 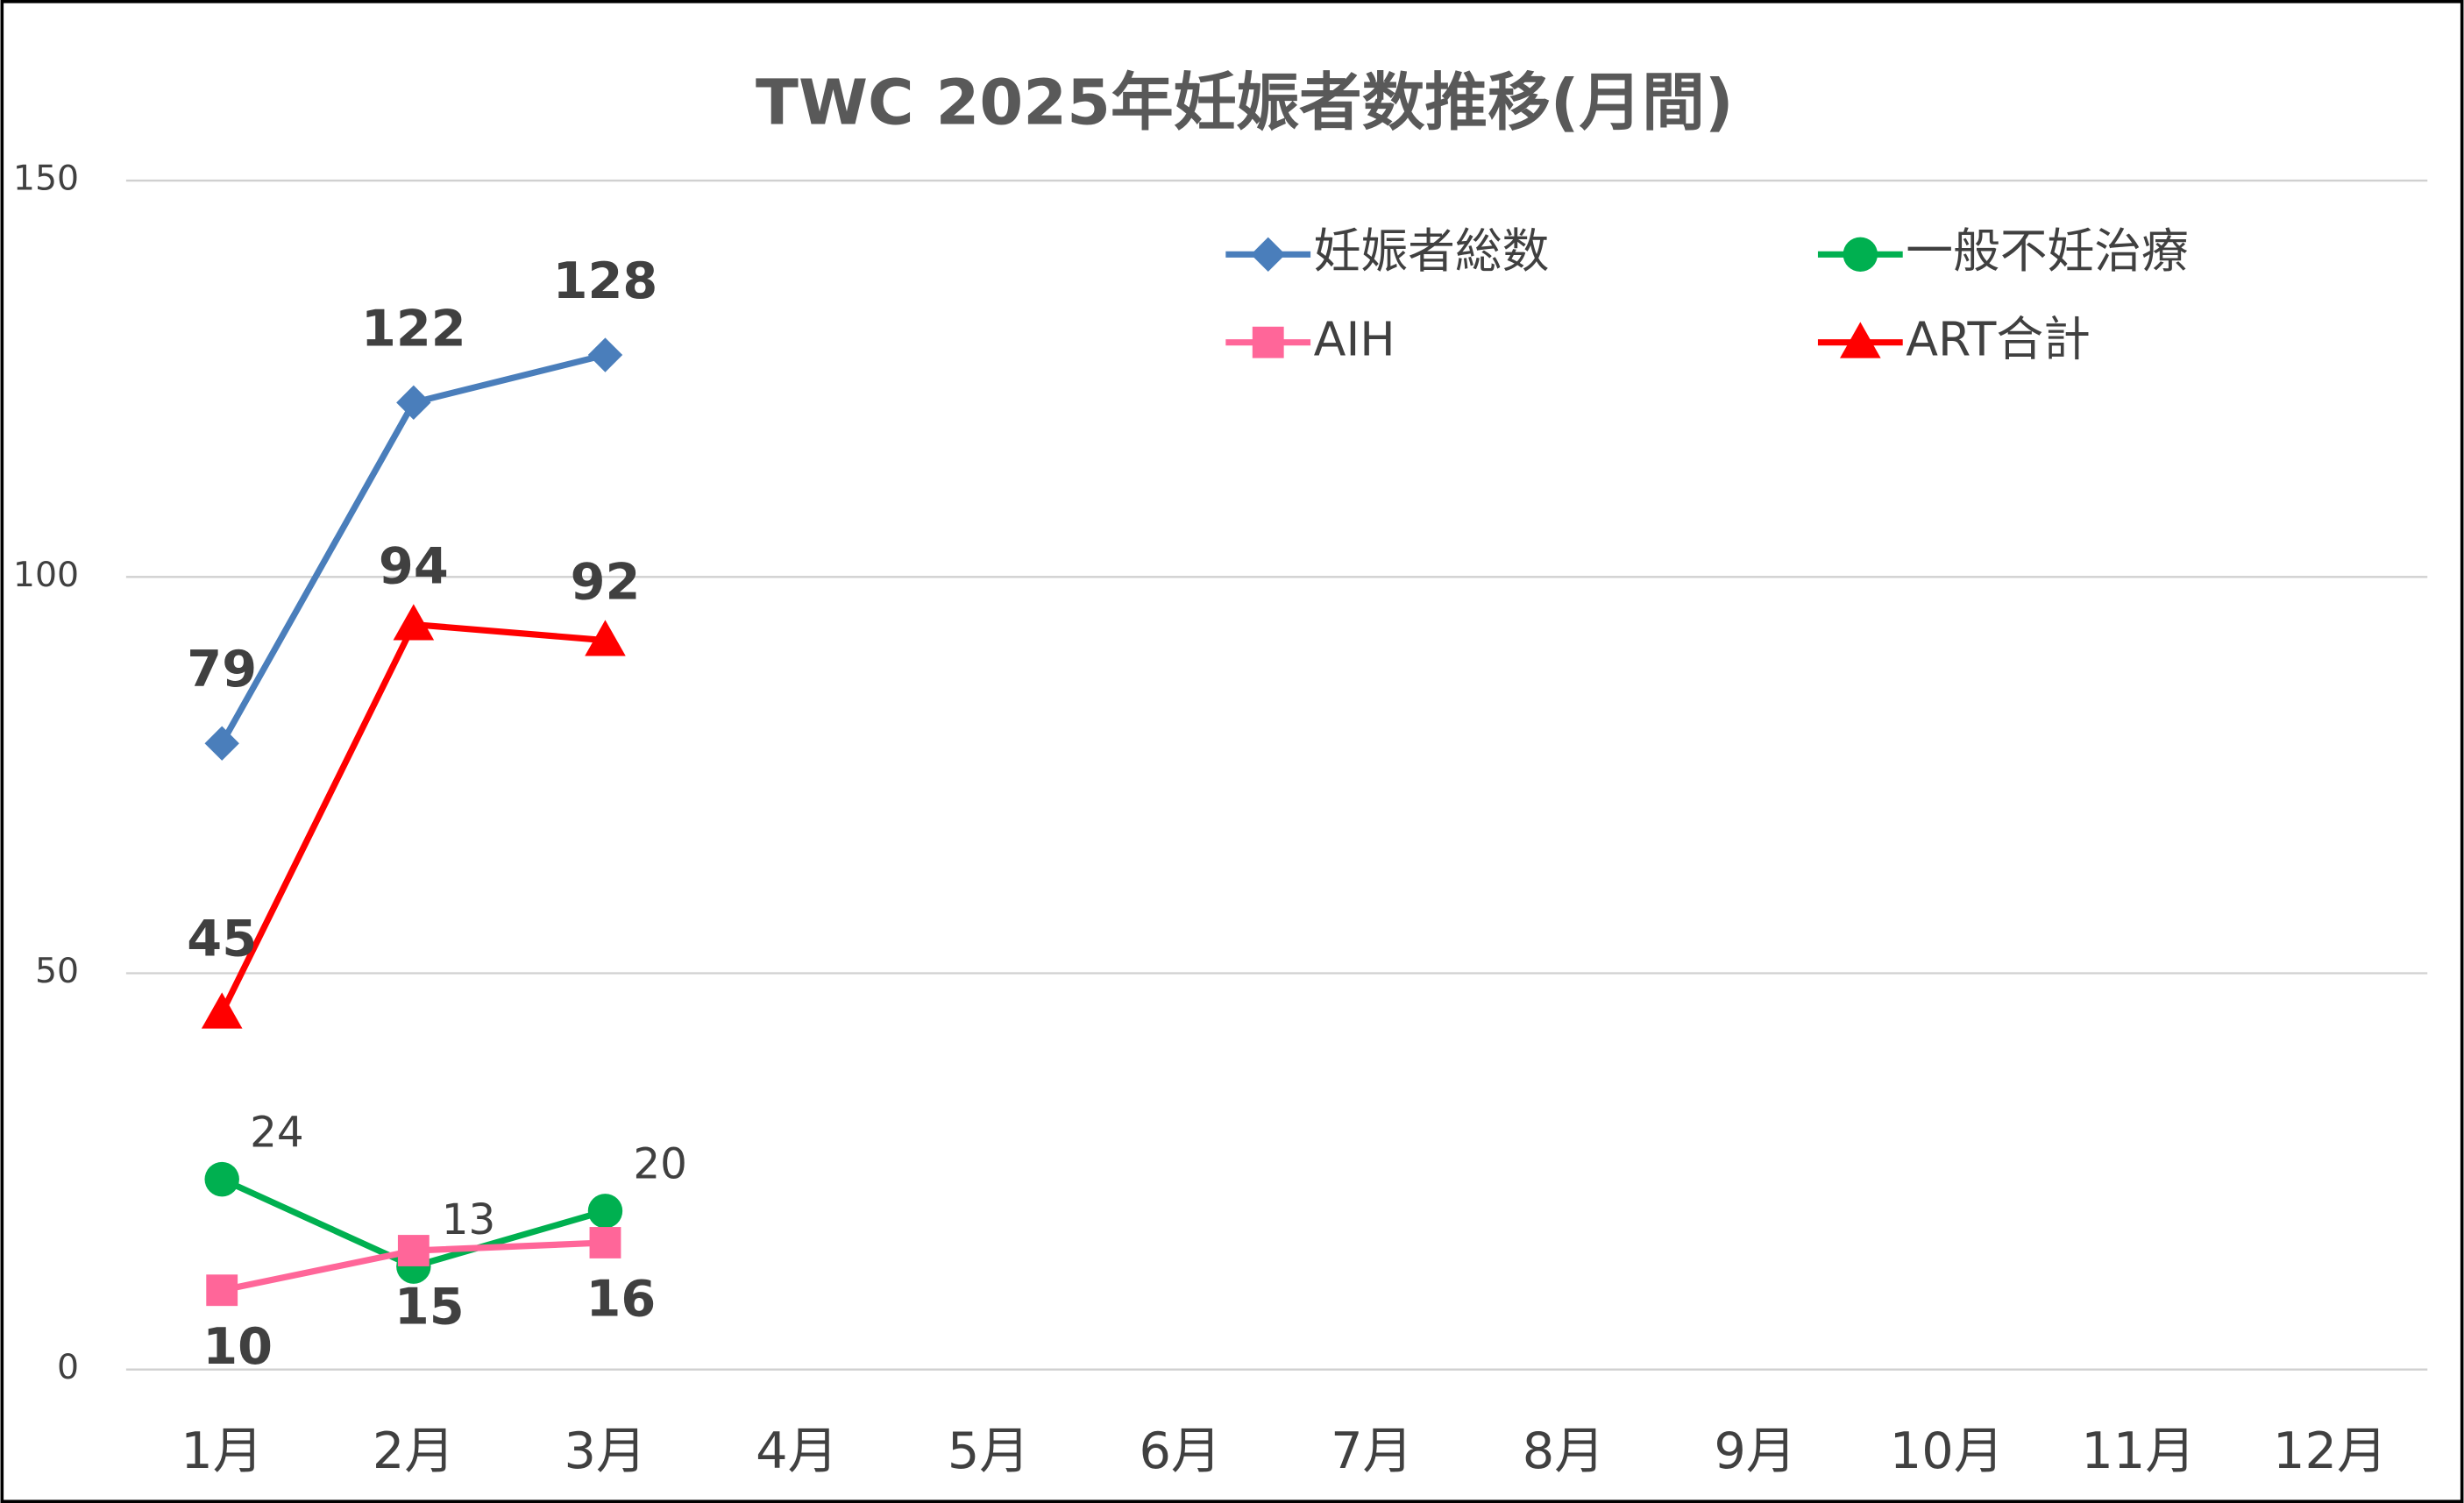 I want to click on y-tick-label: 0, so click(x=68, y=1367).